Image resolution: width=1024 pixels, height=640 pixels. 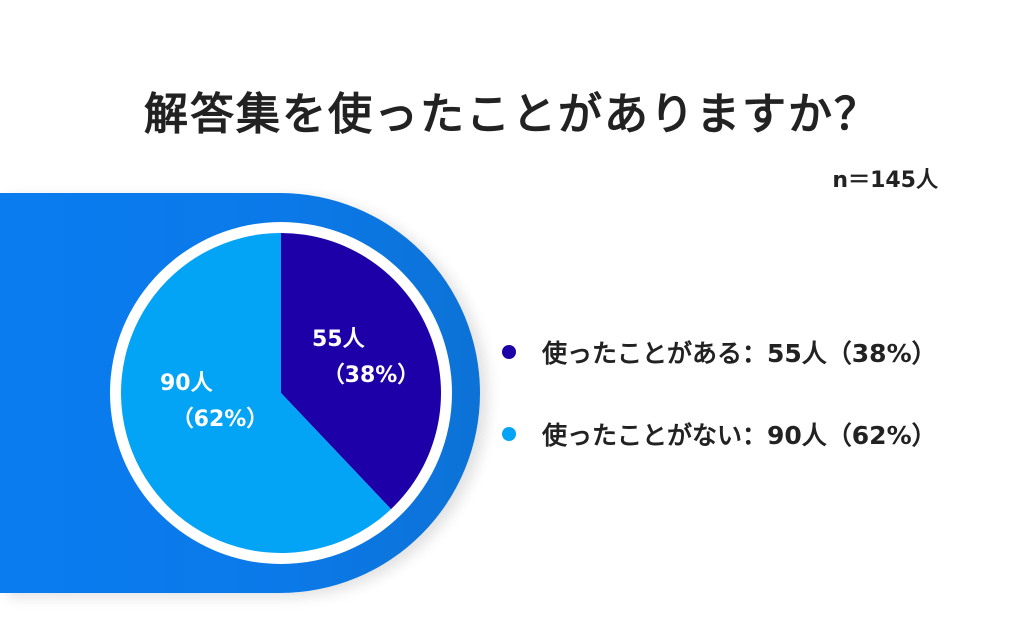 I want to click on legend-item-used: 使ったことがある：55人（38%）, so click(x=718, y=352).